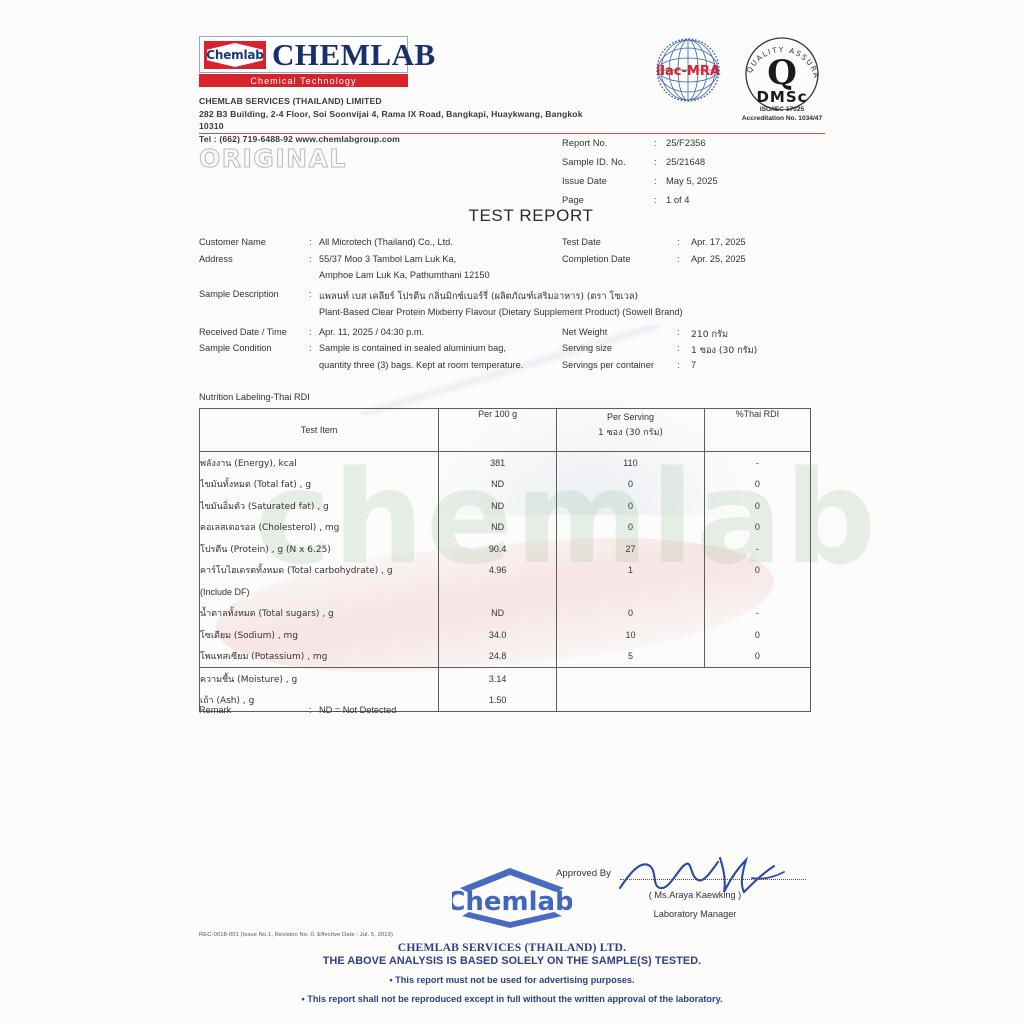 The height and width of the screenshot is (1024, 1024). What do you see at coordinates (512, 902) in the screenshot?
I see `svg-text: Chemlab` at bounding box center [512, 902].